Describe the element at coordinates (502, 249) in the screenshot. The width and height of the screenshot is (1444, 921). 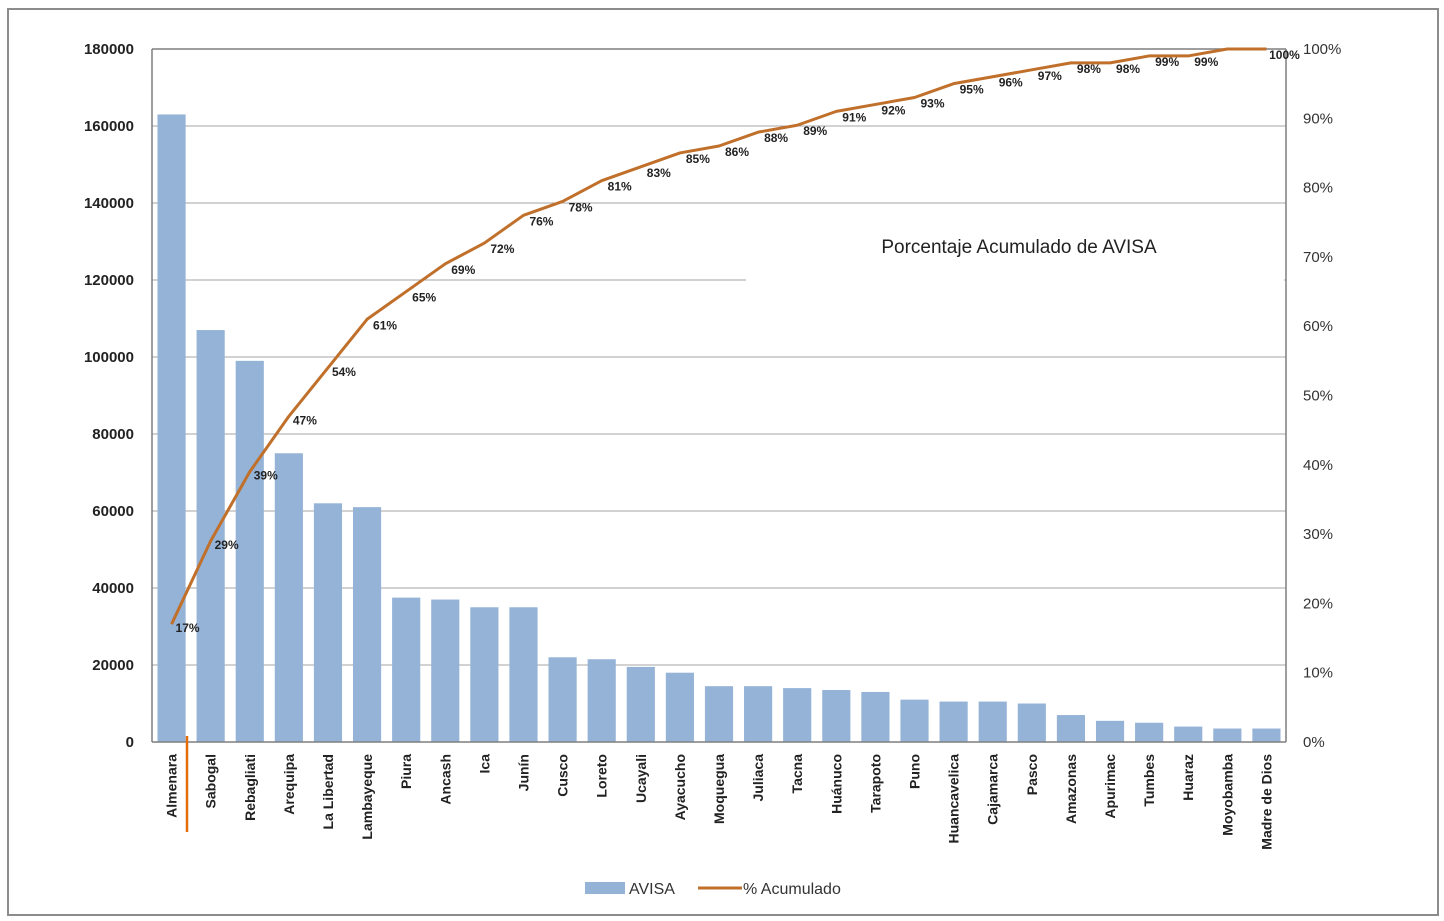
I see `point-label: 72%` at that location.